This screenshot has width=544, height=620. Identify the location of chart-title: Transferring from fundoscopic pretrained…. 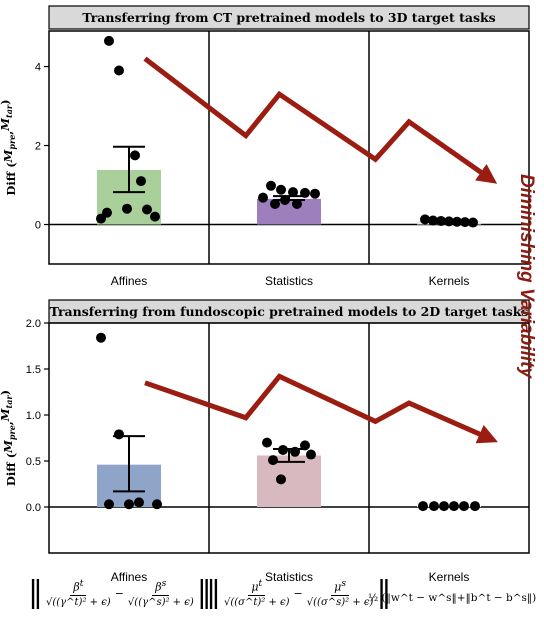
(289, 311).